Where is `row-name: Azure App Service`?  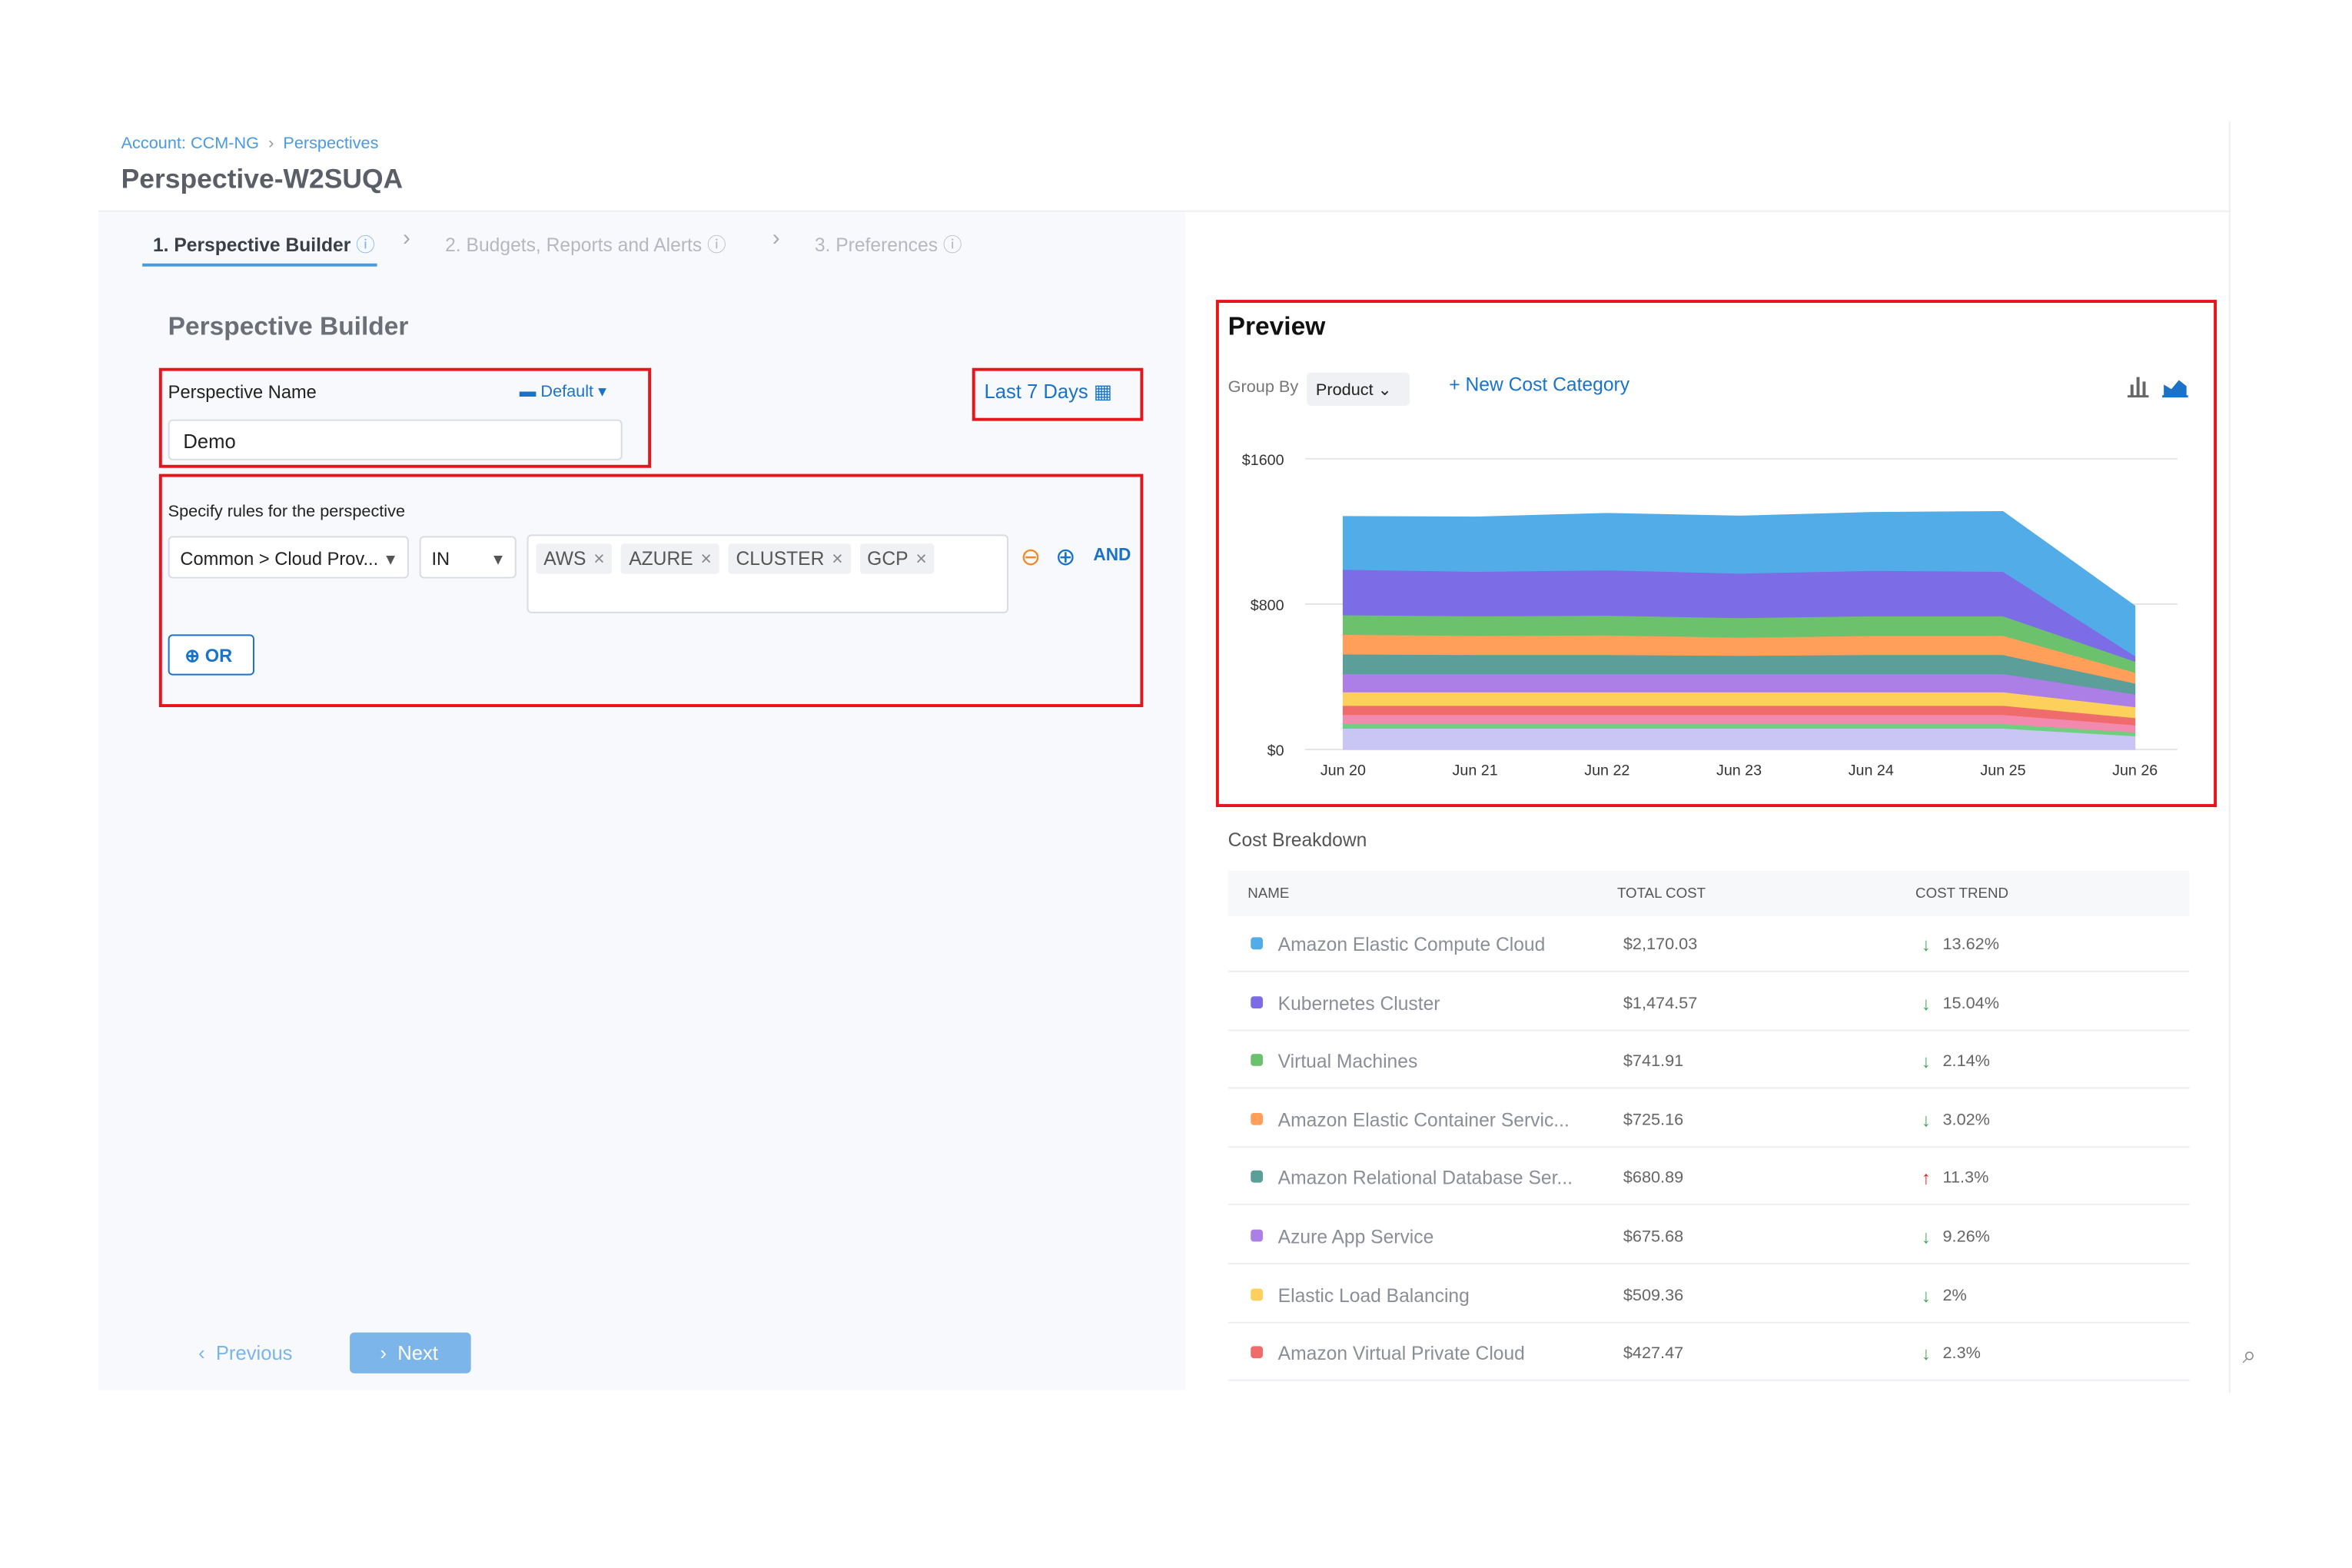 row-name: Azure App Service is located at coordinates (1355, 1237).